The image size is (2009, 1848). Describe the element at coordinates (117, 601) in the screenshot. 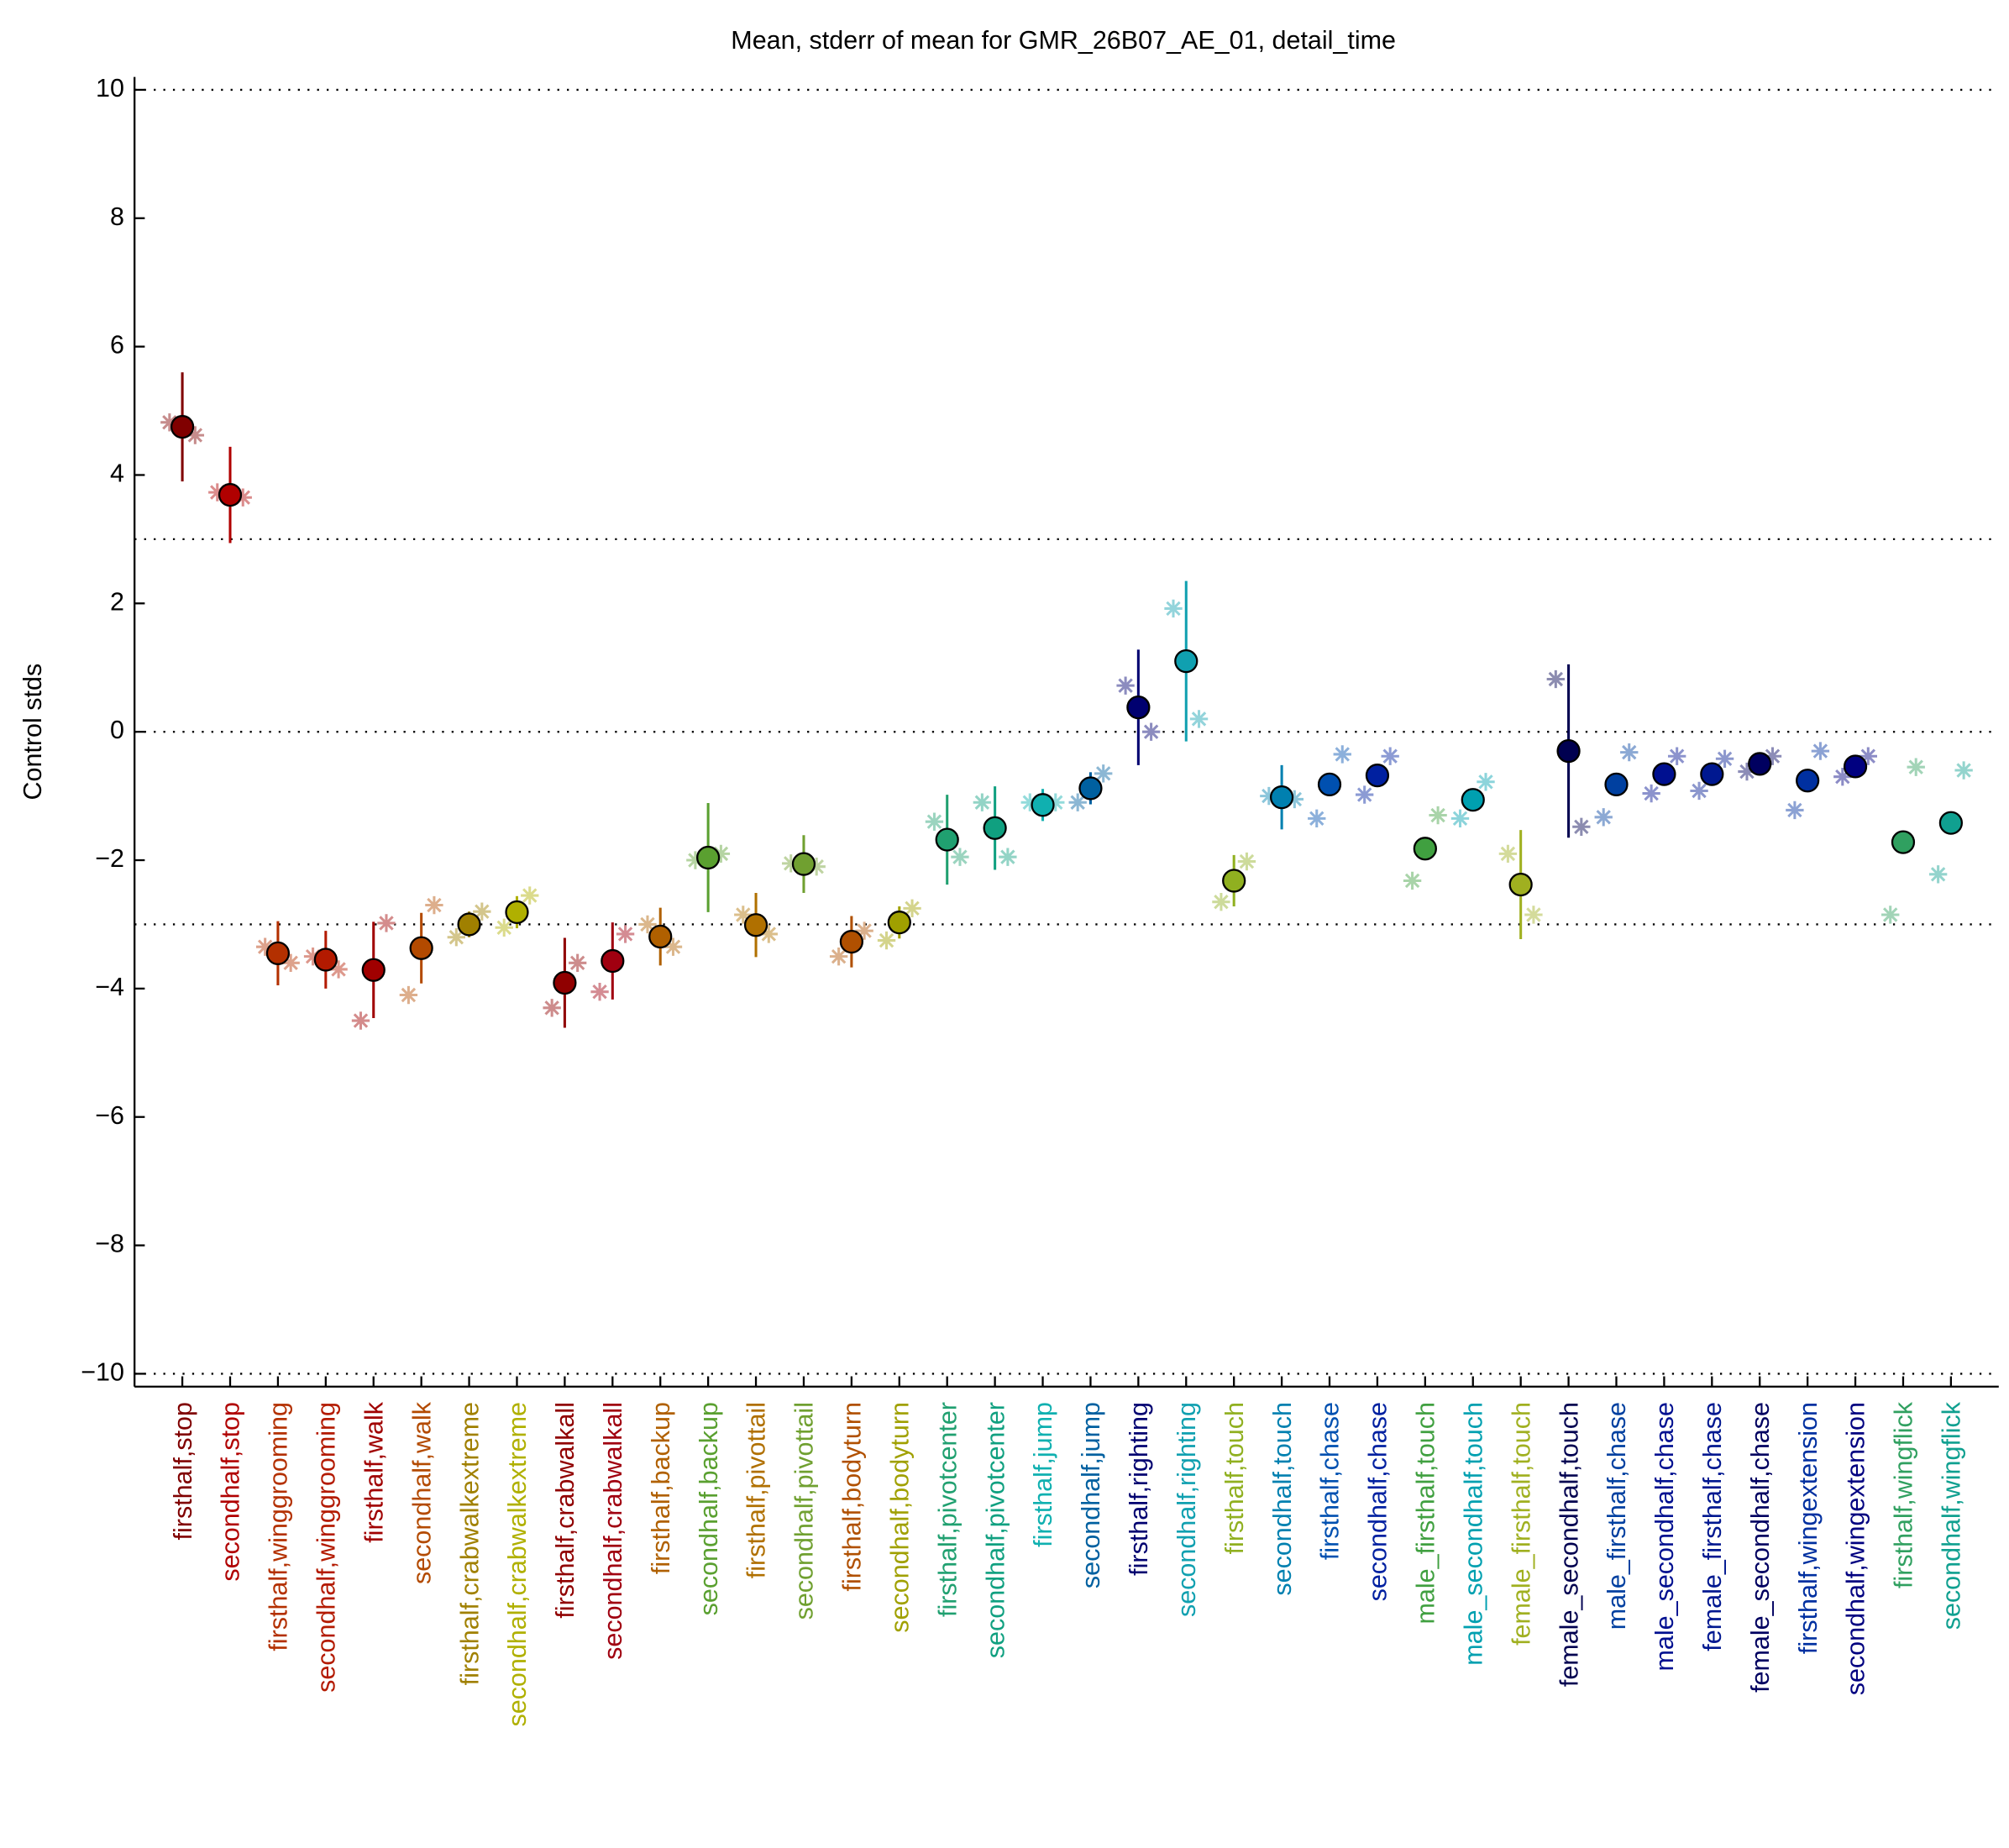

I see `y-tick-label: 2` at that location.